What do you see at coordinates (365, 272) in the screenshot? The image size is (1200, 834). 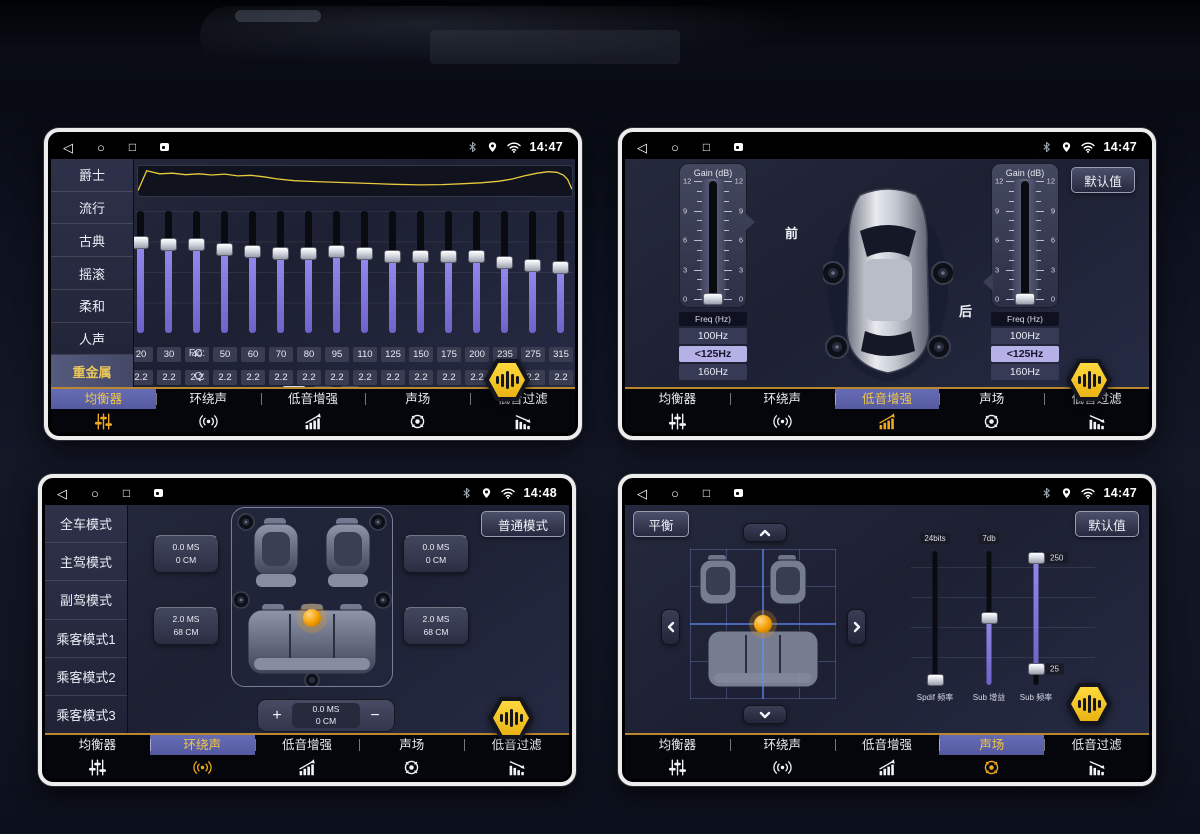 I see `eq-band-110hz` at bounding box center [365, 272].